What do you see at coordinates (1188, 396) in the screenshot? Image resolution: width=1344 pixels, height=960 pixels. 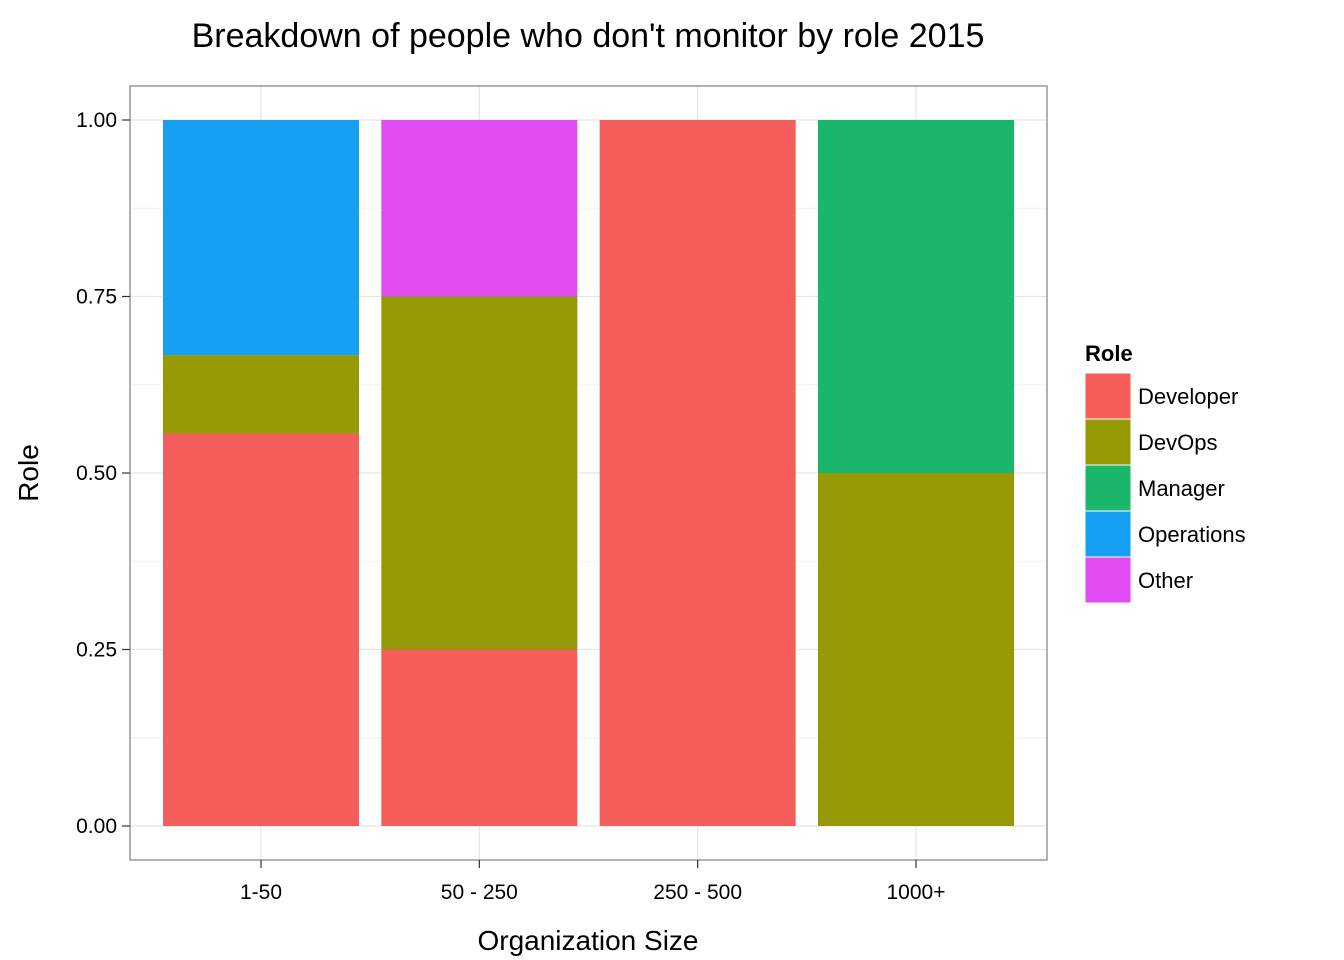 I see `legend-label-developer: Developer` at bounding box center [1188, 396].